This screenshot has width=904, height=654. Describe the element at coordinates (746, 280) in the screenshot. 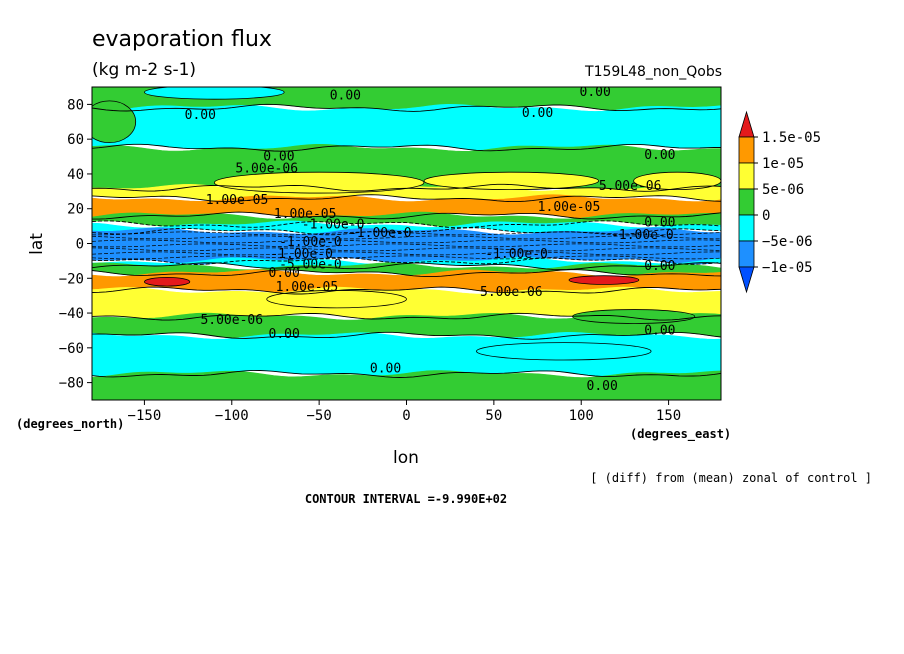

I see `colorbar-extend-bottom` at that location.